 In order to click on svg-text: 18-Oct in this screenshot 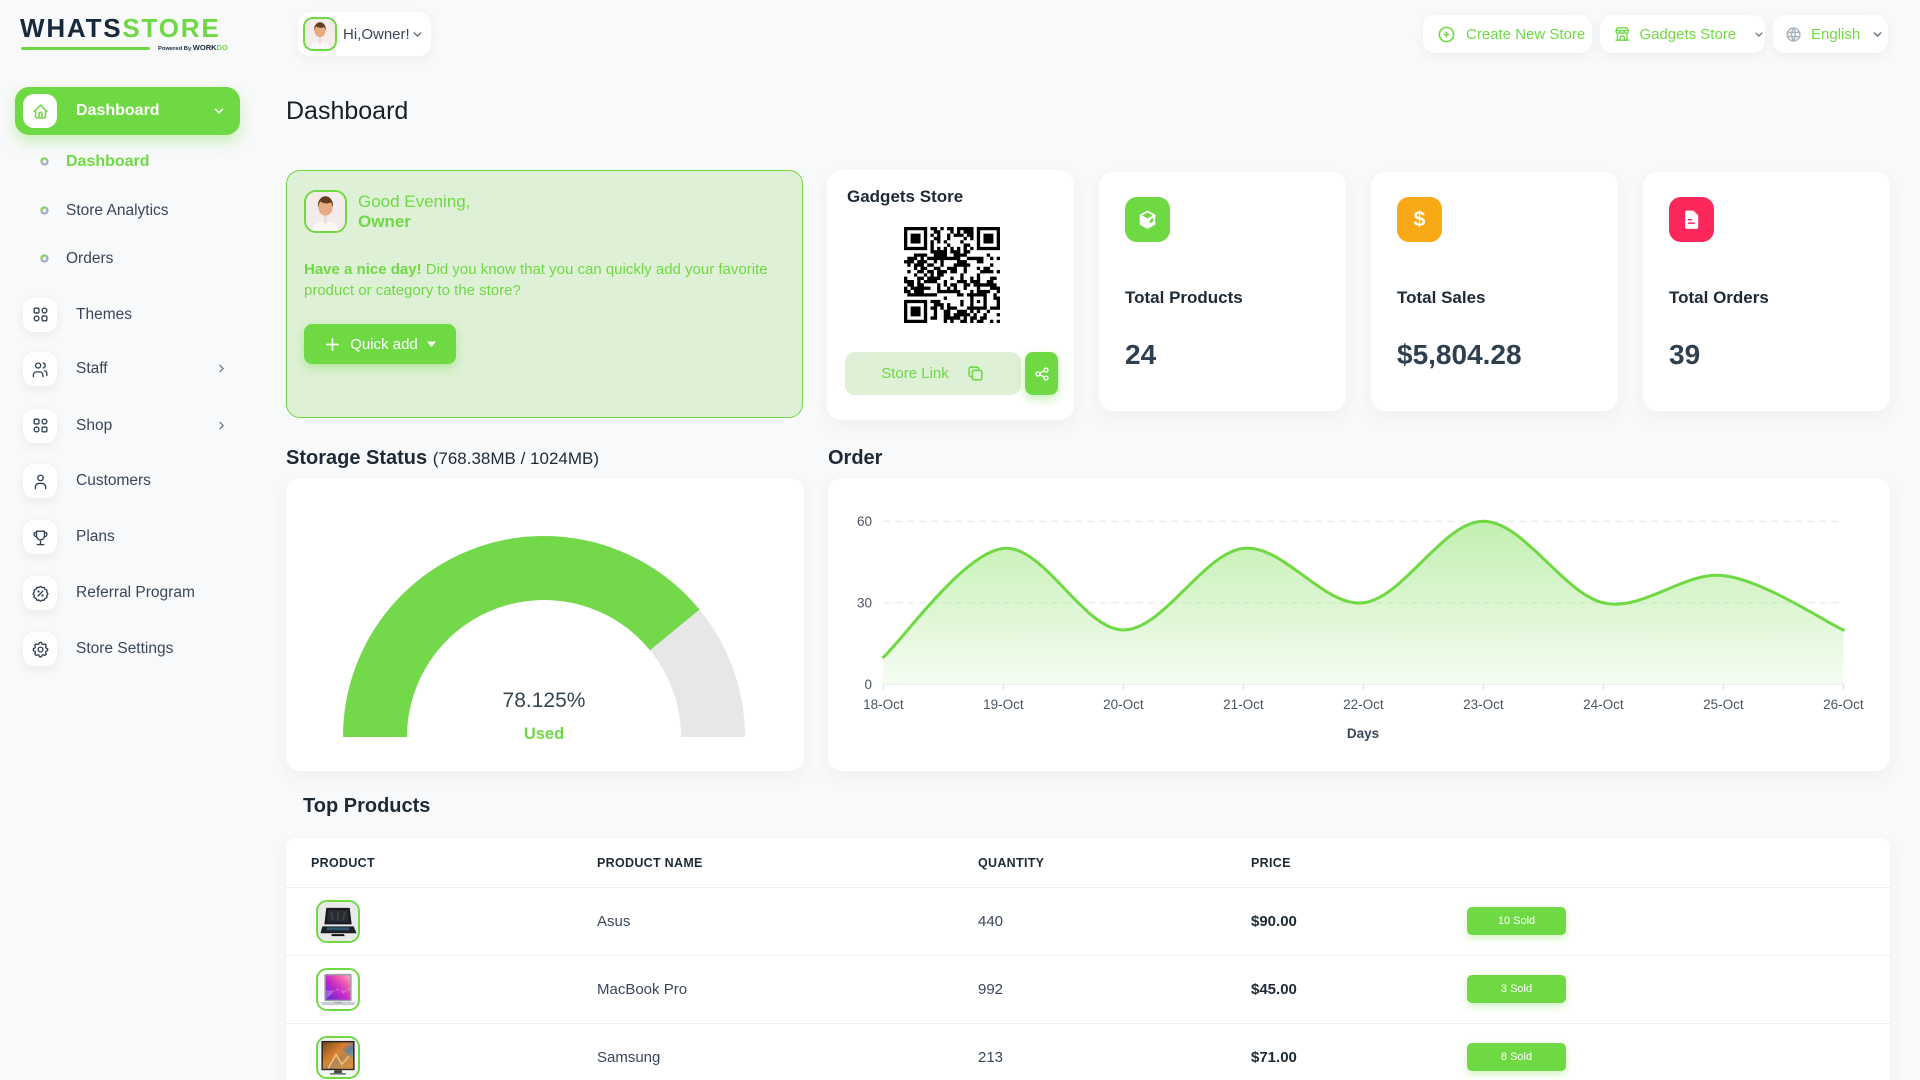, I will do `click(883, 704)`.